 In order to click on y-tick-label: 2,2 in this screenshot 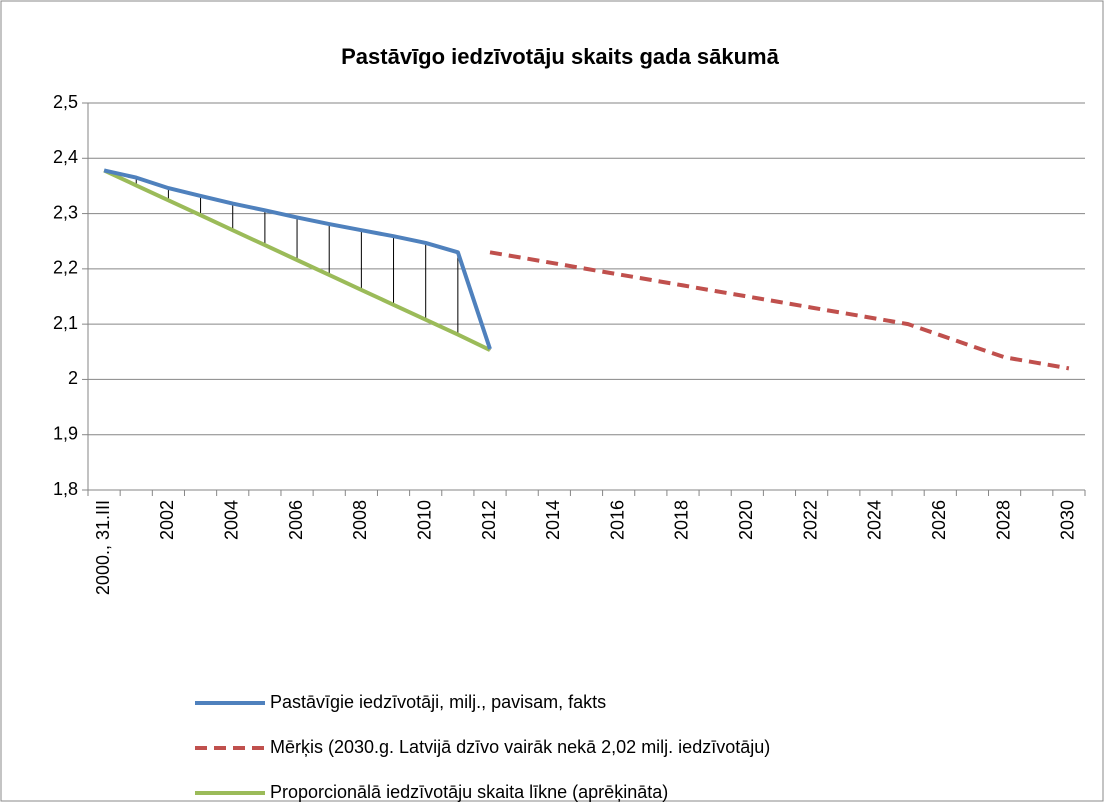, I will do `click(65, 268)`.